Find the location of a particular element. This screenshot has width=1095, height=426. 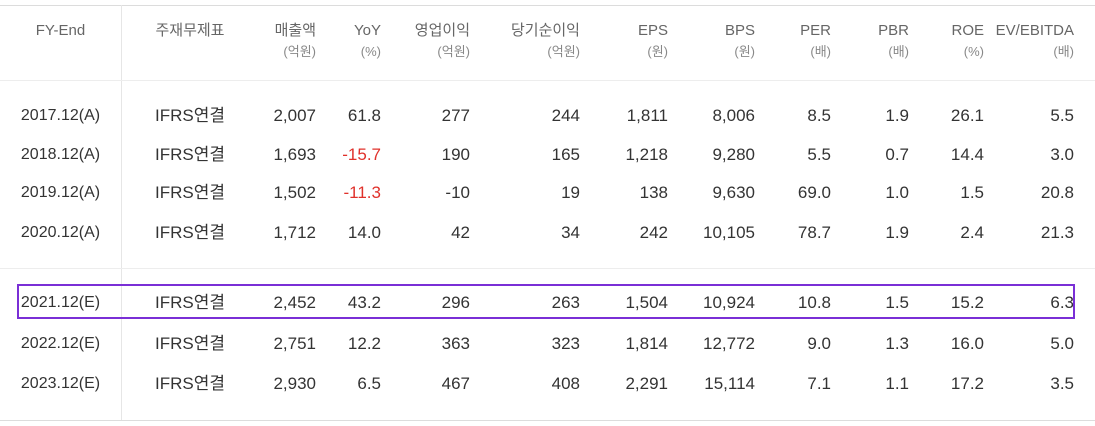

header-bps: BPS (원) is located at coordinates (739, 40).